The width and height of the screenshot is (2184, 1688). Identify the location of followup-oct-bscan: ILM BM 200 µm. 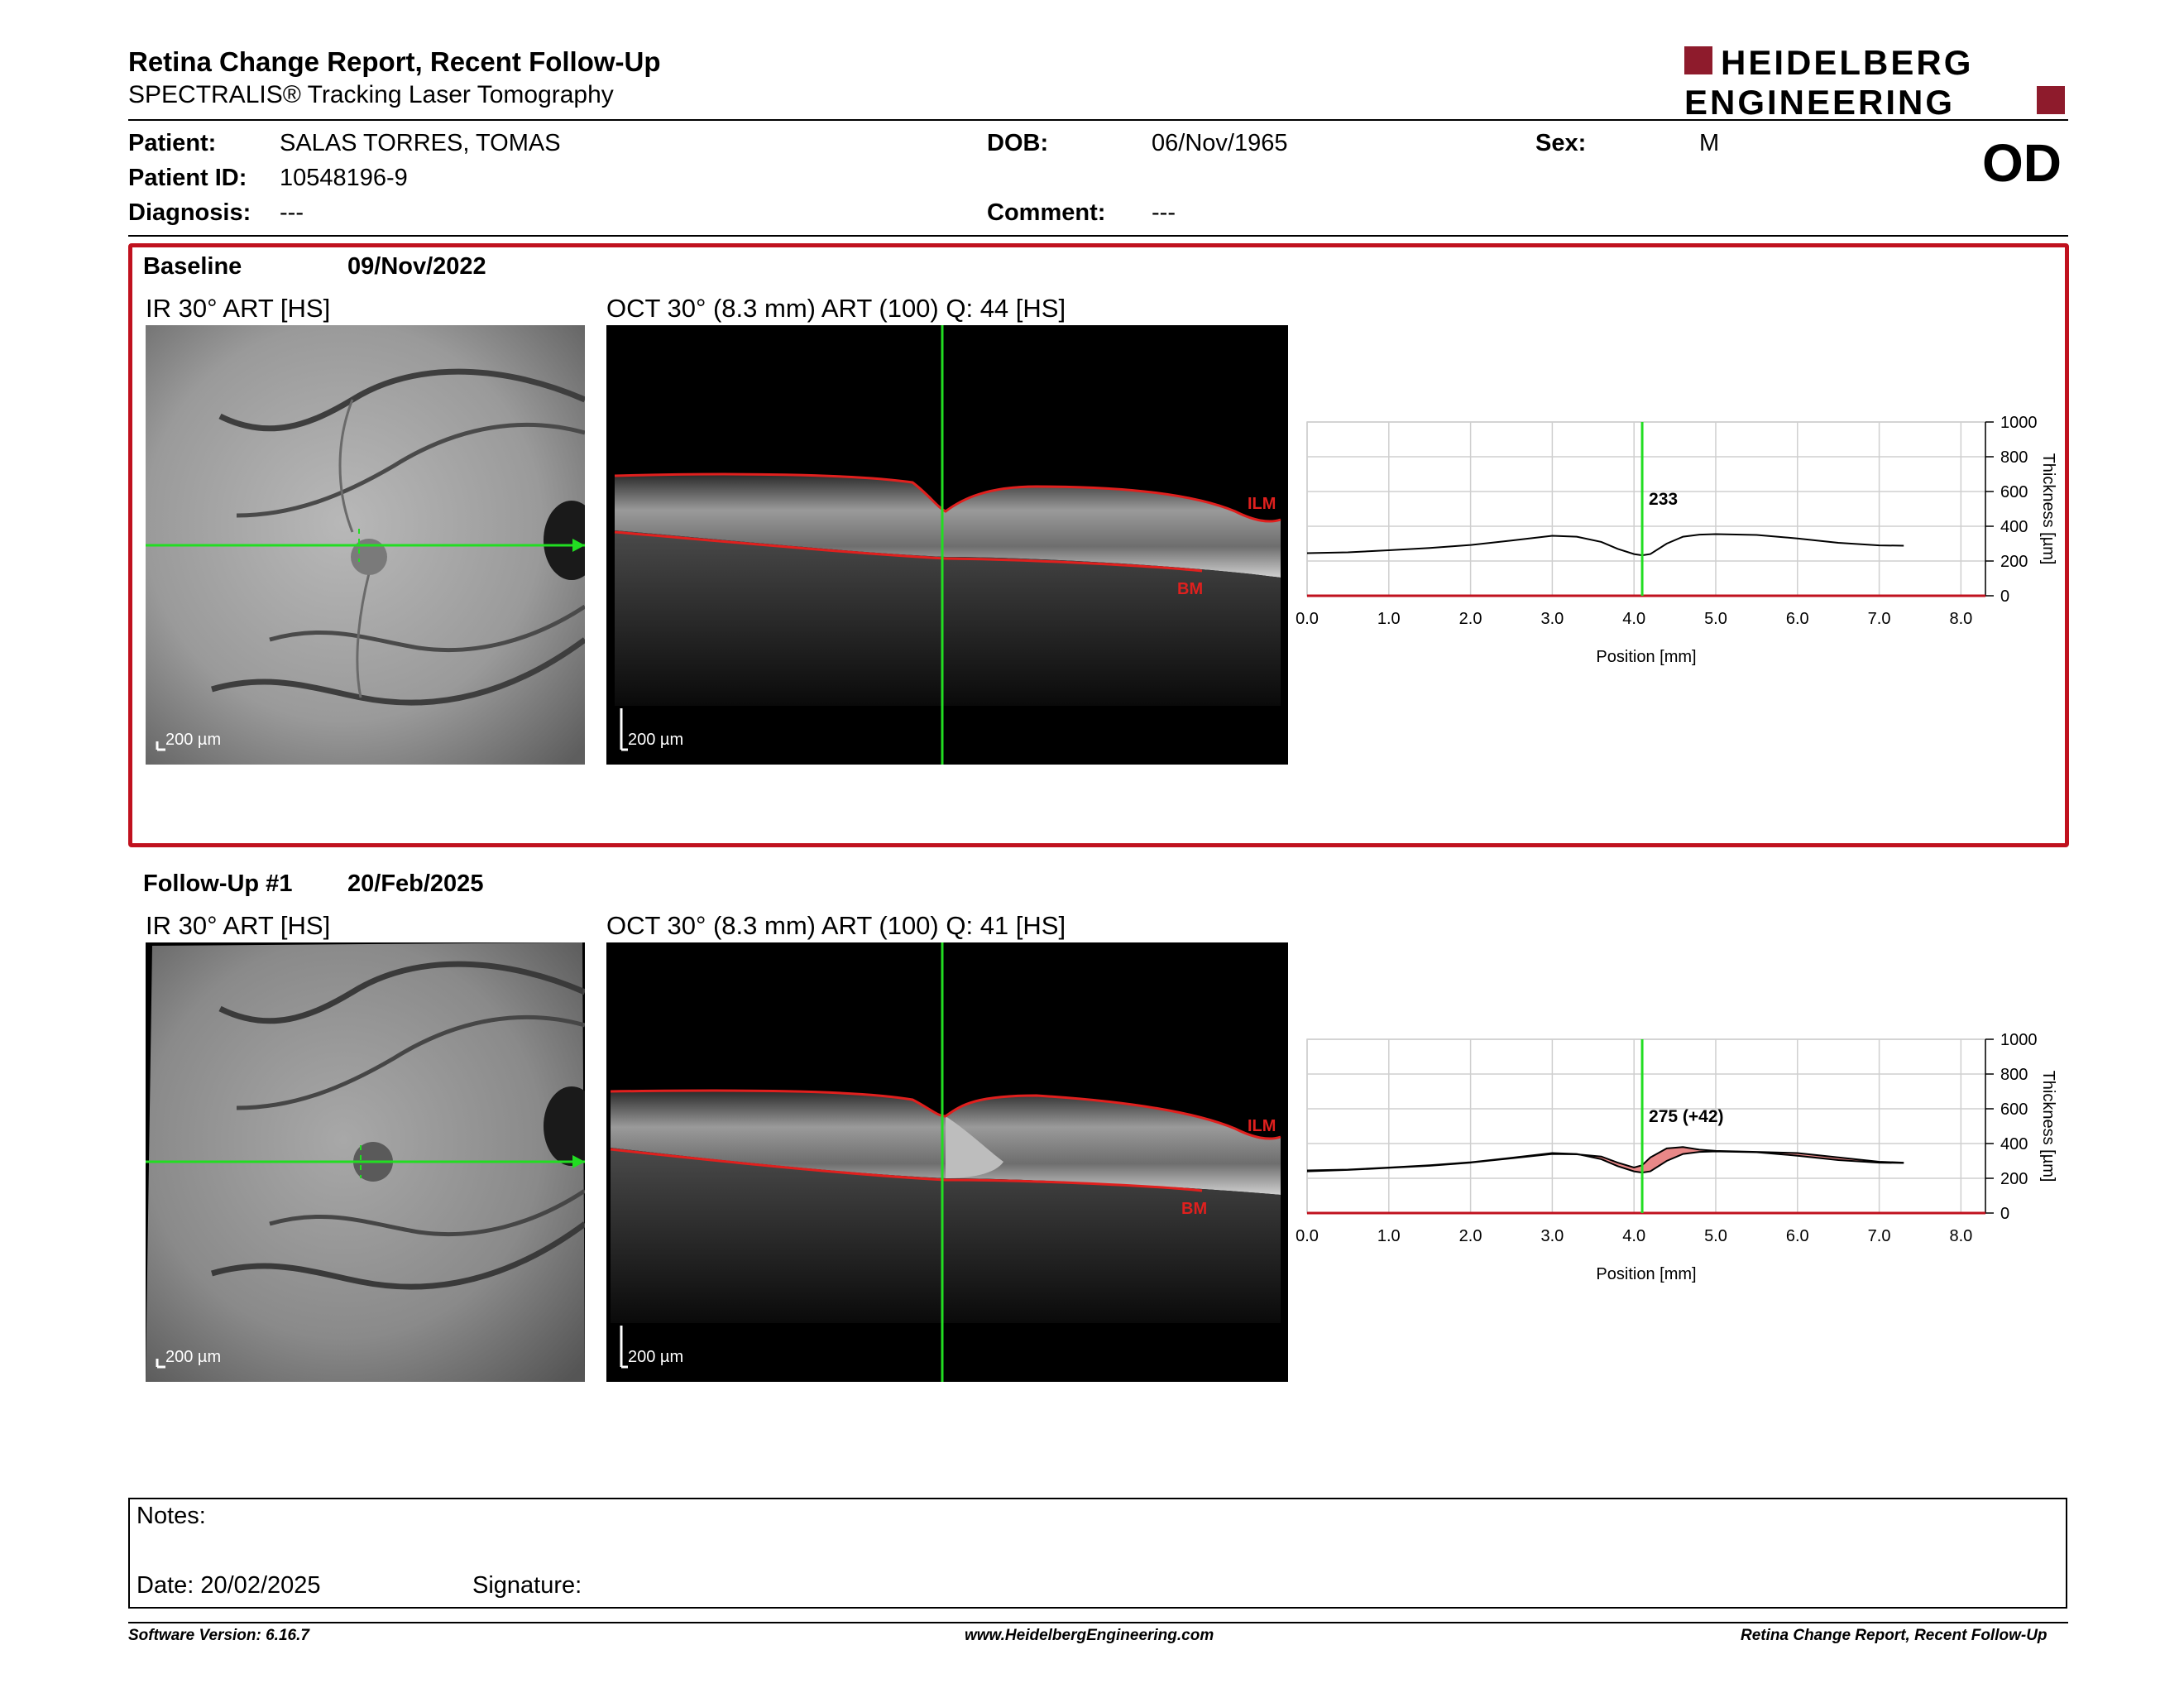
(947, 1162).